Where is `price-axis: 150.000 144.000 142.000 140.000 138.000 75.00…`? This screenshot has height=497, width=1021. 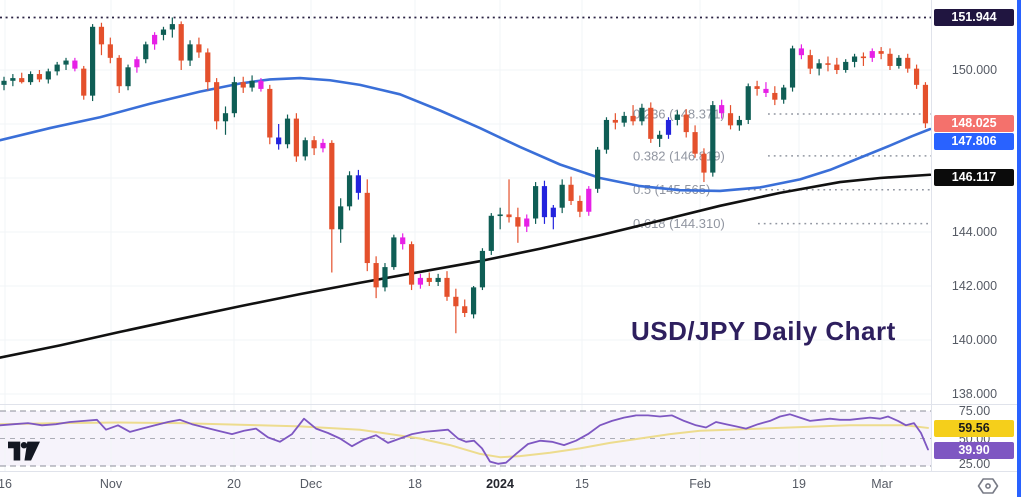
price-axis: 150.000 144.000 142.000 140.000 138.000 75.00… is located at coordinates (974, 235).